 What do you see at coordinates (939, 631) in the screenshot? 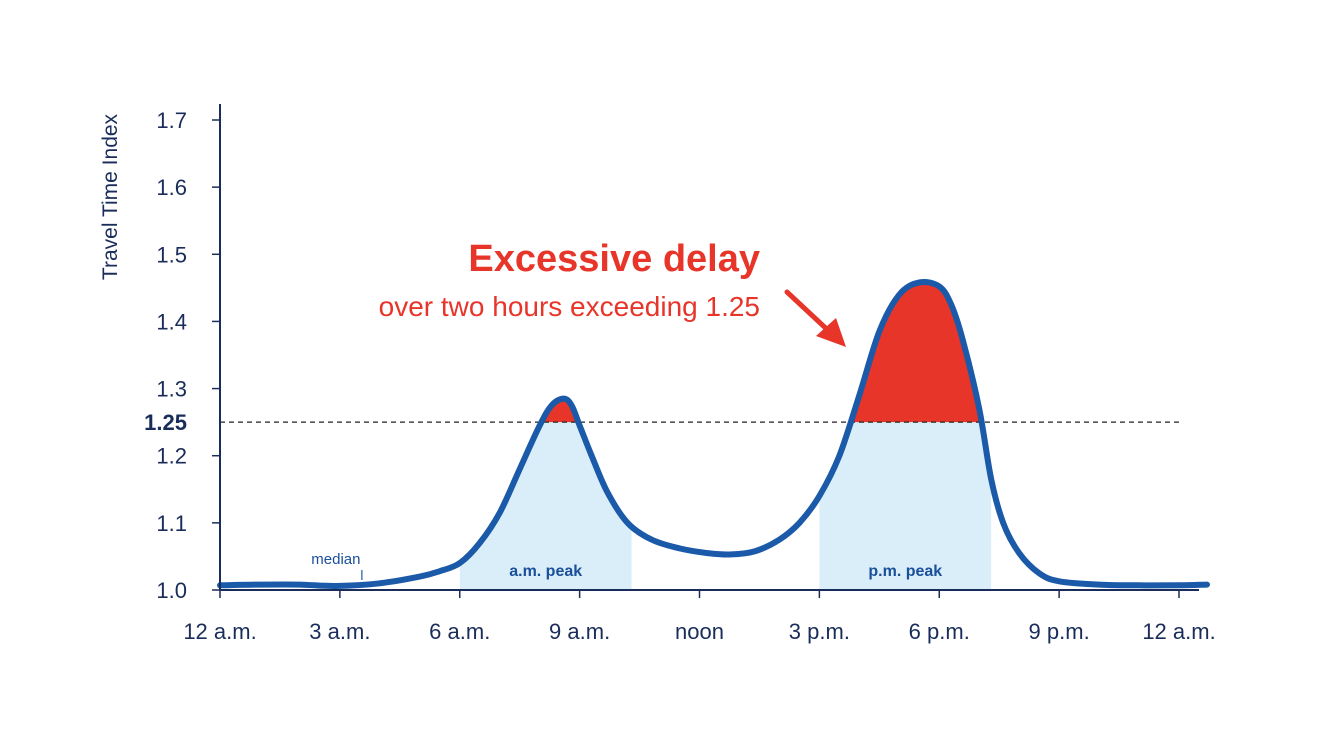
I see `x-tick-label-6: 6 p.m.` at bounding box center [939, 631].